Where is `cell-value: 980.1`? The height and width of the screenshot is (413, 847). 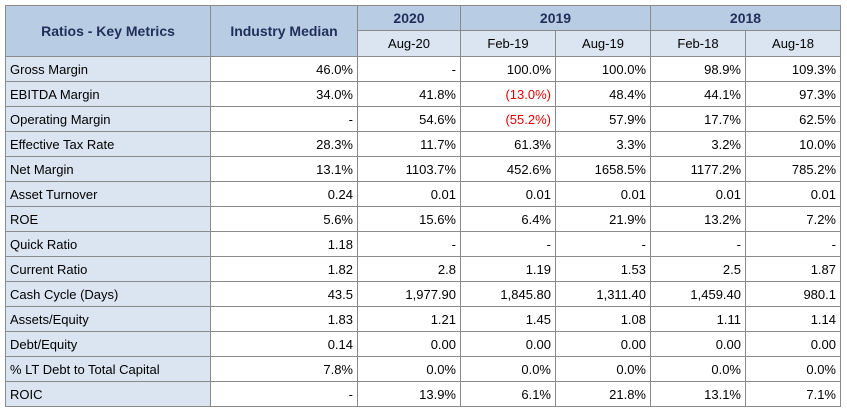 cell-value: 980.1 is located at coordinates (793, 294).